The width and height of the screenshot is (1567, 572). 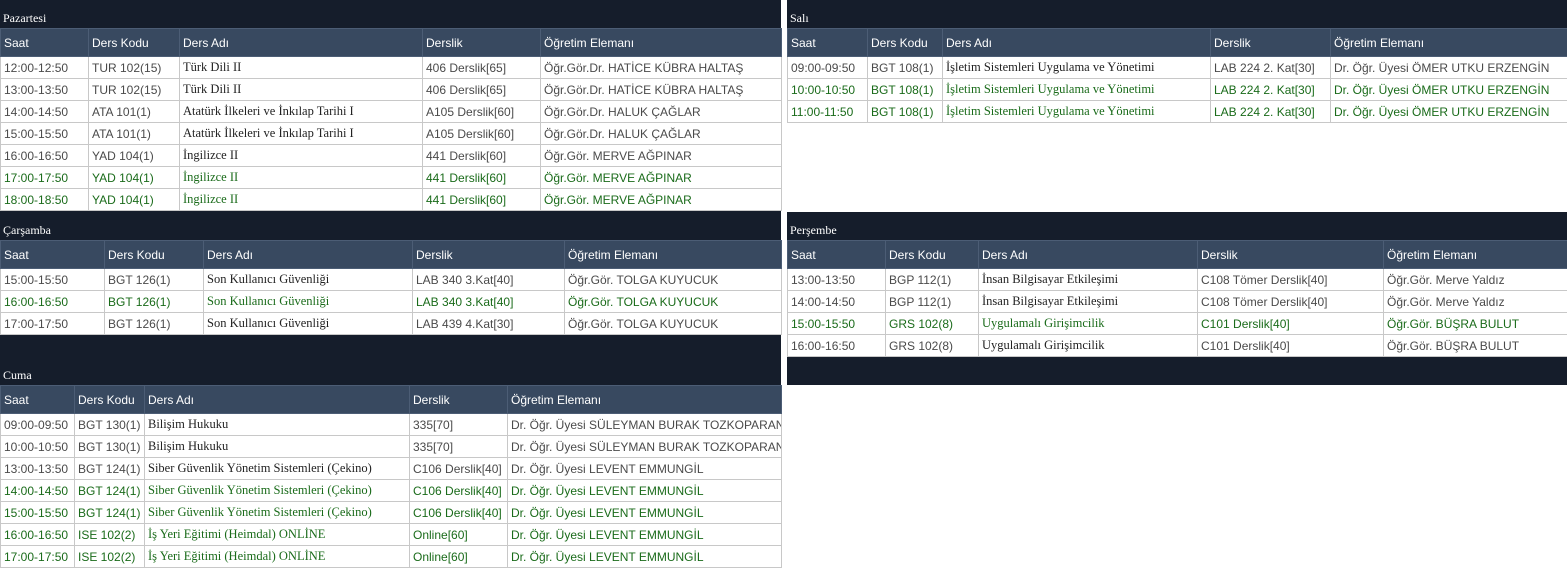 I want to click on cell-ders-adi: İşletim Sistemleri Uygulama ve Yönetimi, so click(x=1076, y=111).